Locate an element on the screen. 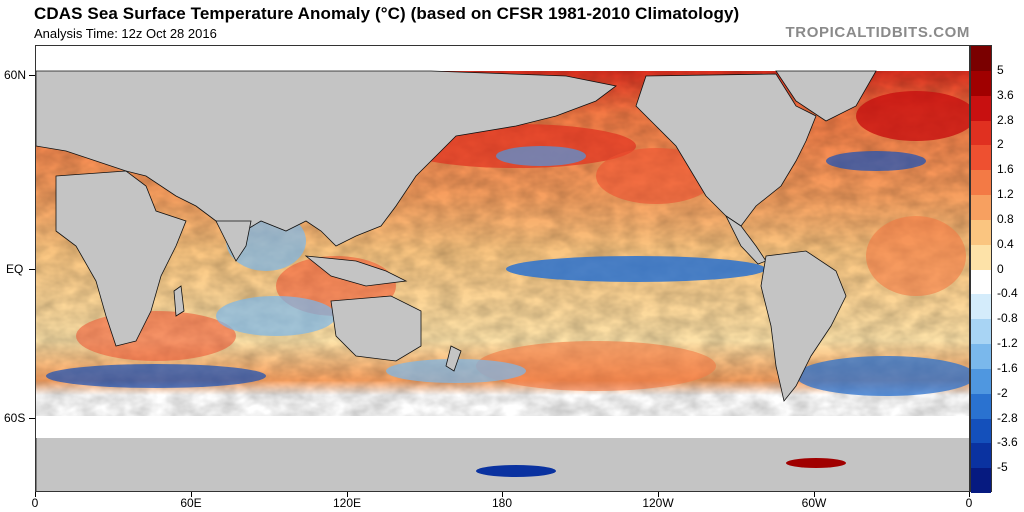 Image resolution: width=1024 pixels, height=512 pixels. india is located at coordinates (233, 241).